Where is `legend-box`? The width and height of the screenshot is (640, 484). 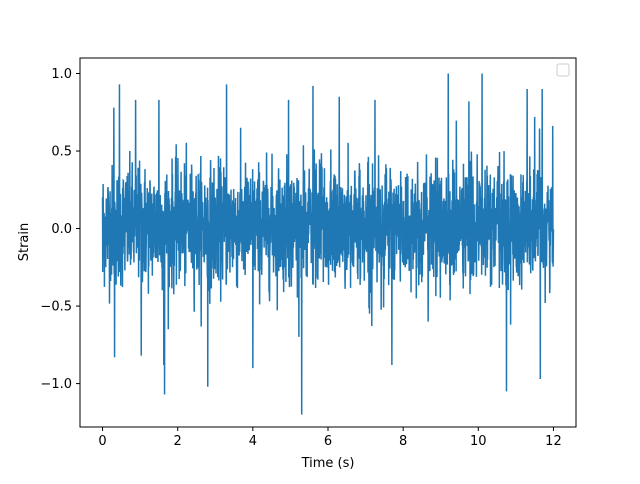
legend-box is located at coordinates (563, 70).